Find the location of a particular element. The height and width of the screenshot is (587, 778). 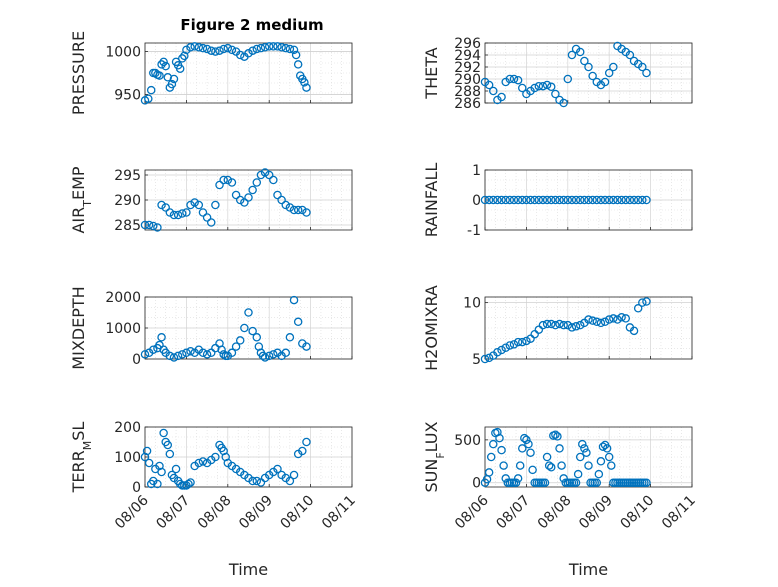

y-axis-label: PRESSURE is located at coordinates (78, 73).